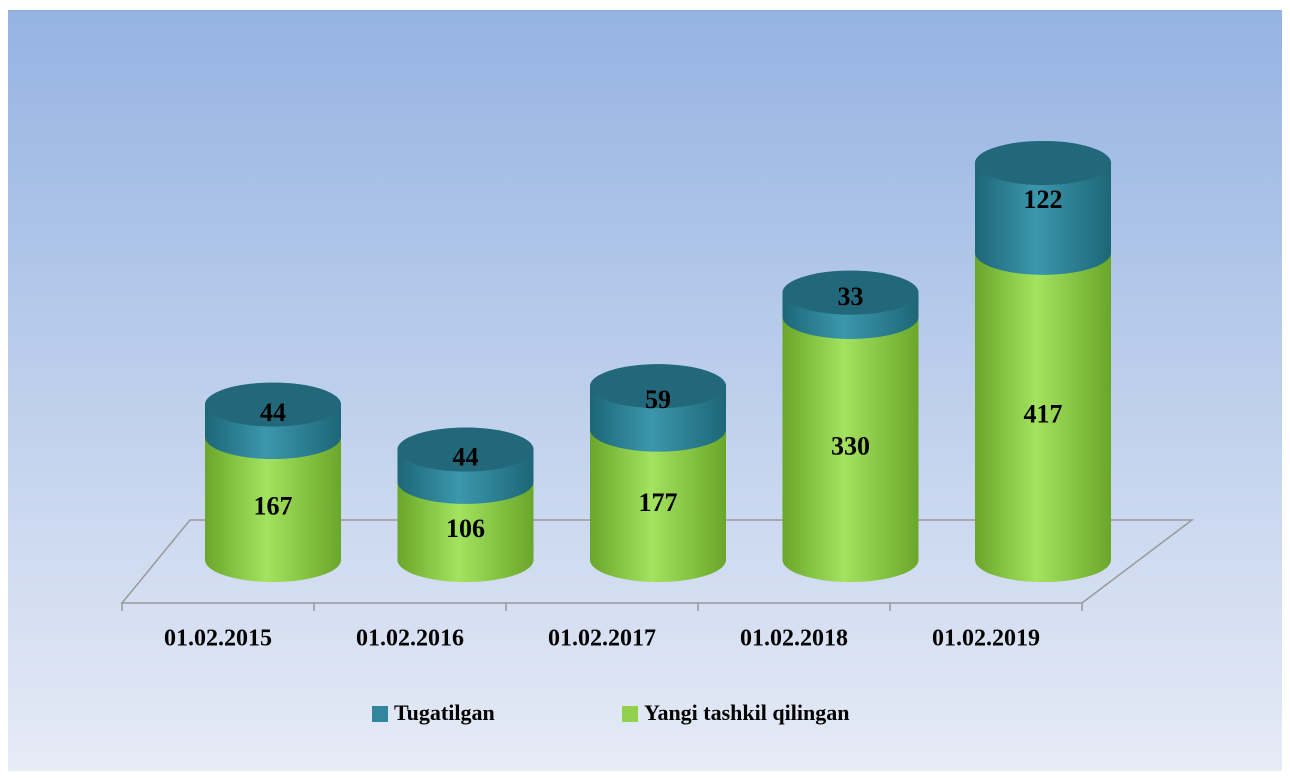  Describe the element at coordinates (794, 639) in the screenshot. I see `x-tick-label: 01.02.2018` at that location.